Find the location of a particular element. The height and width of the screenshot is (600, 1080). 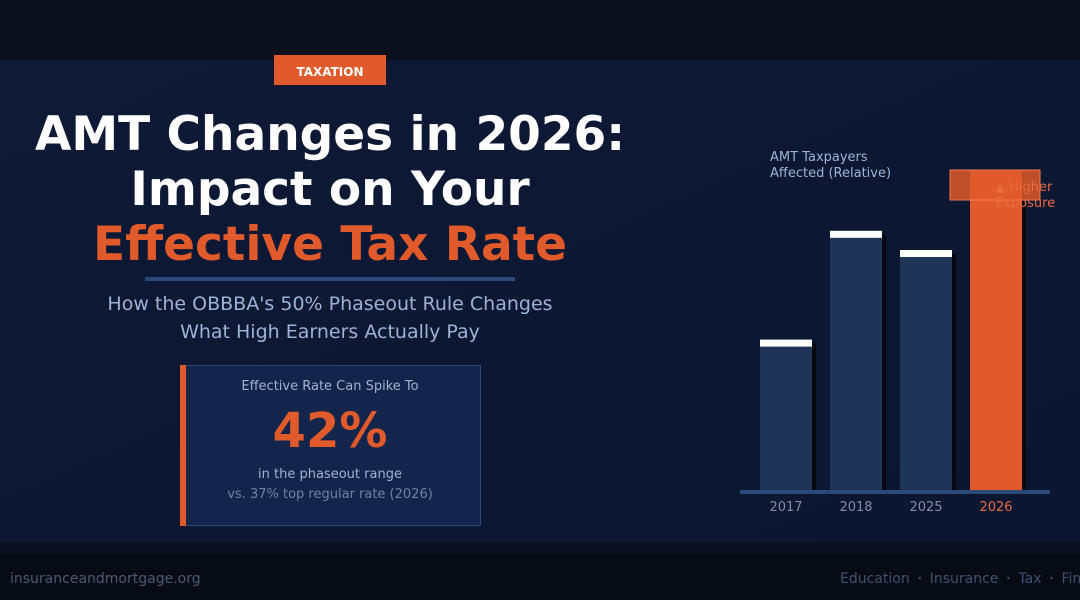

nav-link: Finance is located at coordinates (1071, 579).